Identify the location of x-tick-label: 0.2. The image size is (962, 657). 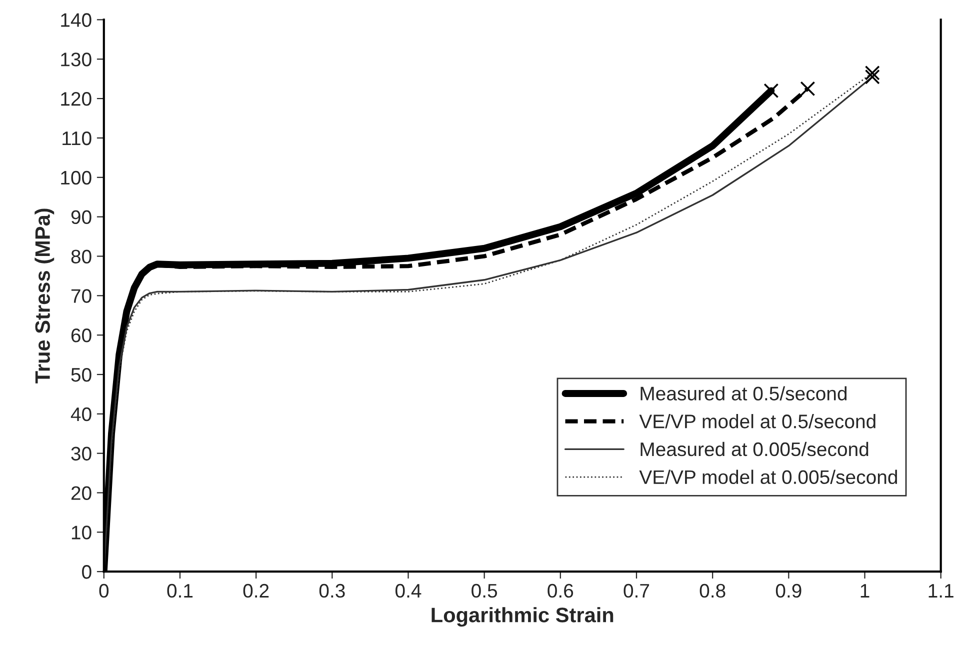
(256, 591).